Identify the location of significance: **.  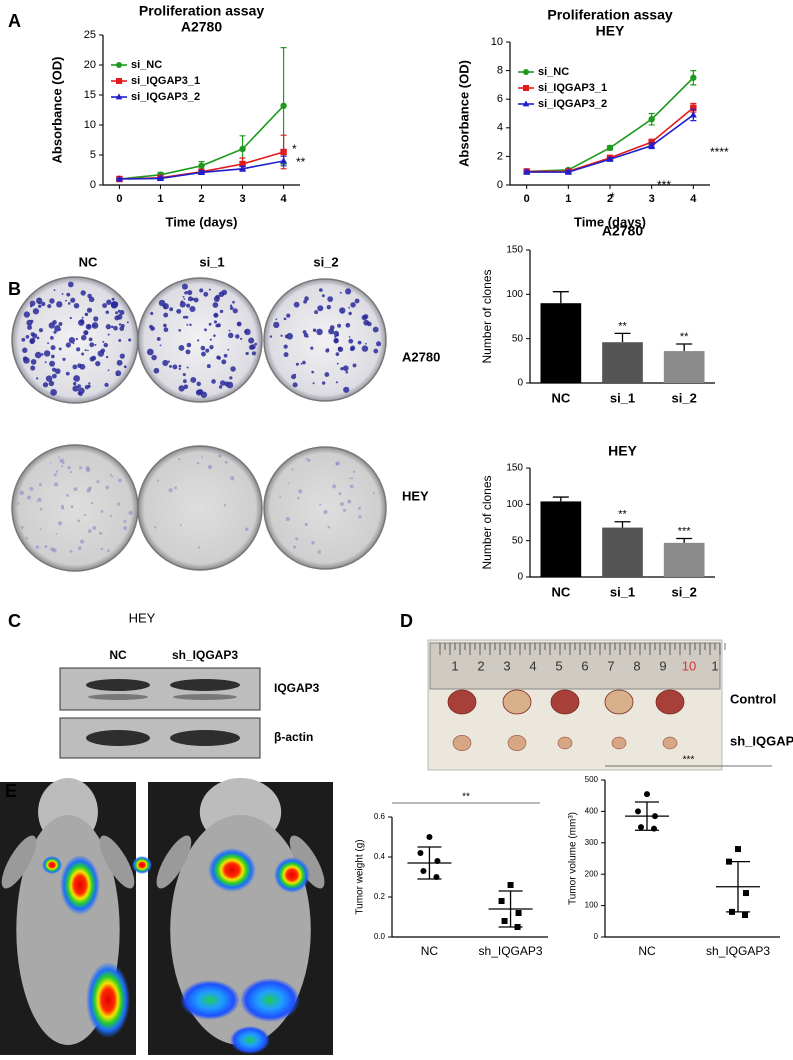
(622, 515).